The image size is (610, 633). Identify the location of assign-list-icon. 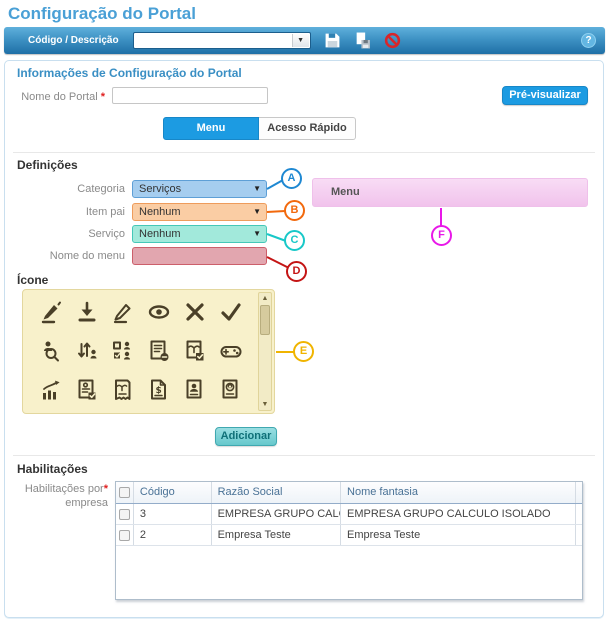
(123, 350).